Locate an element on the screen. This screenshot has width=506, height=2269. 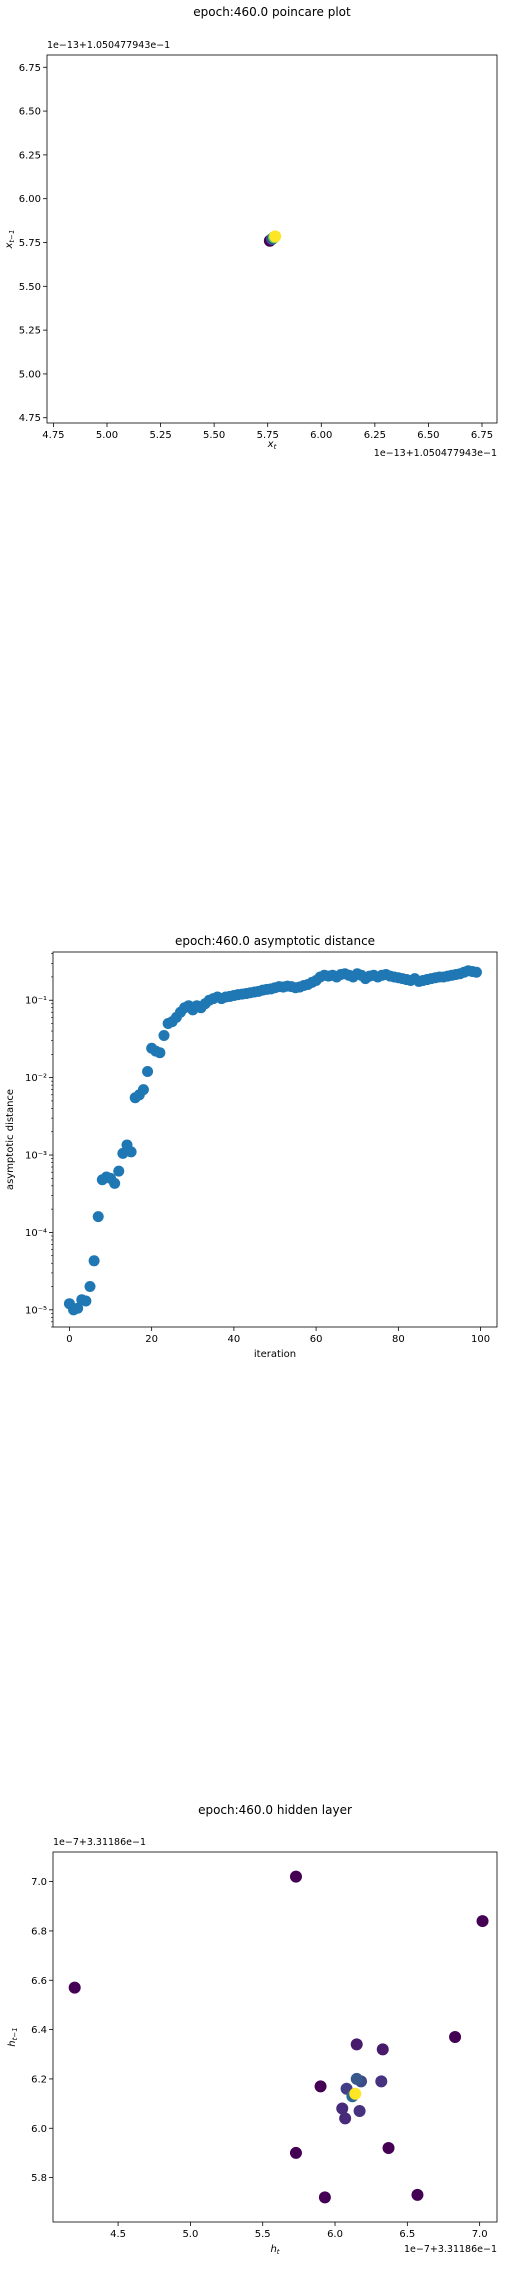
y-axis-label: xt−1 is located at coordinates (10, 240).